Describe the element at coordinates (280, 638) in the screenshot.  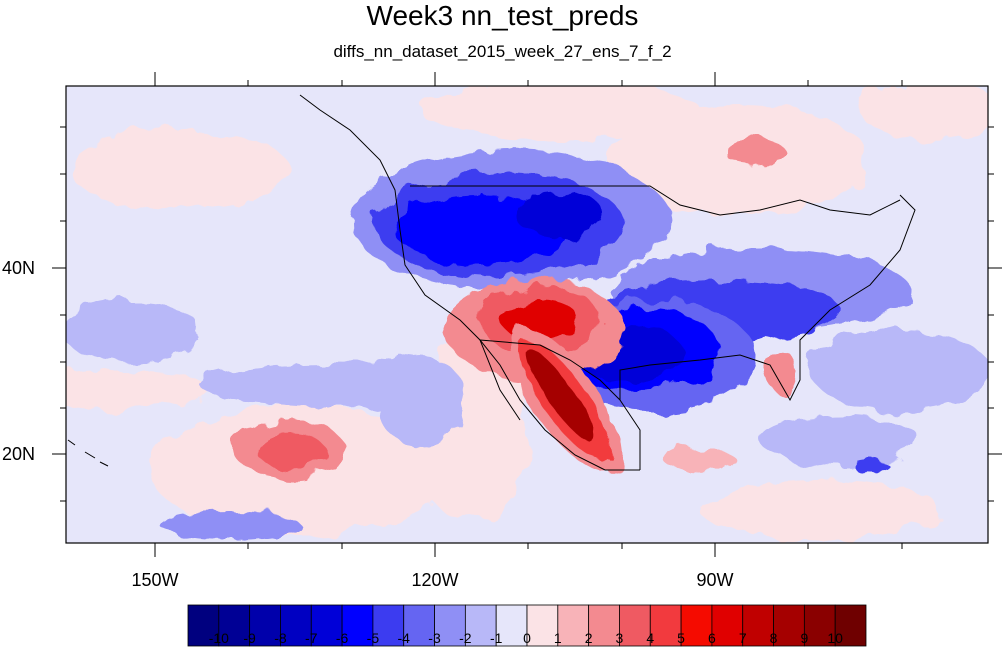
I see `colorbar-tick-label: -8` at that location.